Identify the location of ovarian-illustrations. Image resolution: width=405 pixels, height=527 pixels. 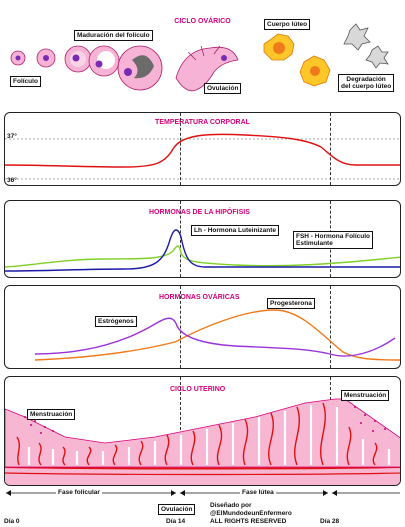
(199, 57).